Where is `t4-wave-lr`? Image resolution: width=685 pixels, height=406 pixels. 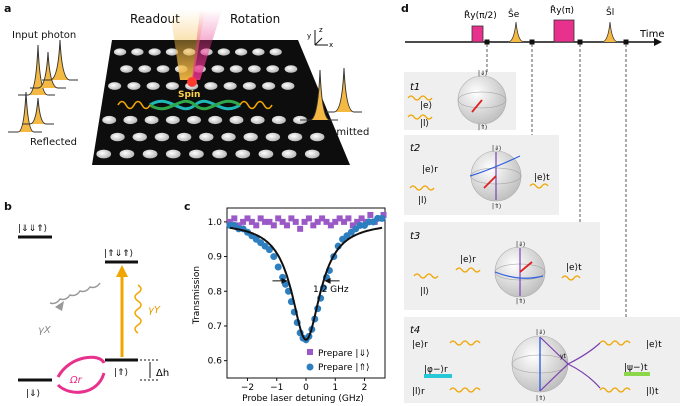 t4-wave-lr is located at coordinates (465, 390).